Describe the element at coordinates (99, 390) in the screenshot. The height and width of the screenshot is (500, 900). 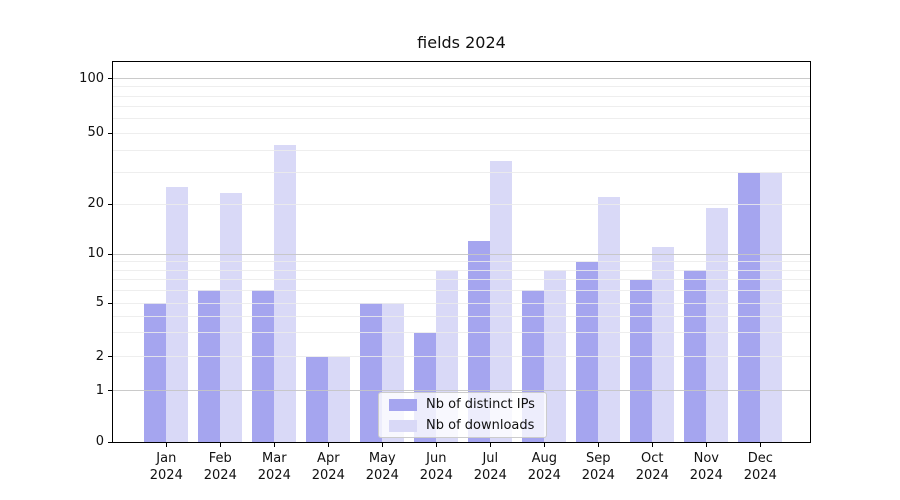
I see `y-tick-label: 1` at that location.